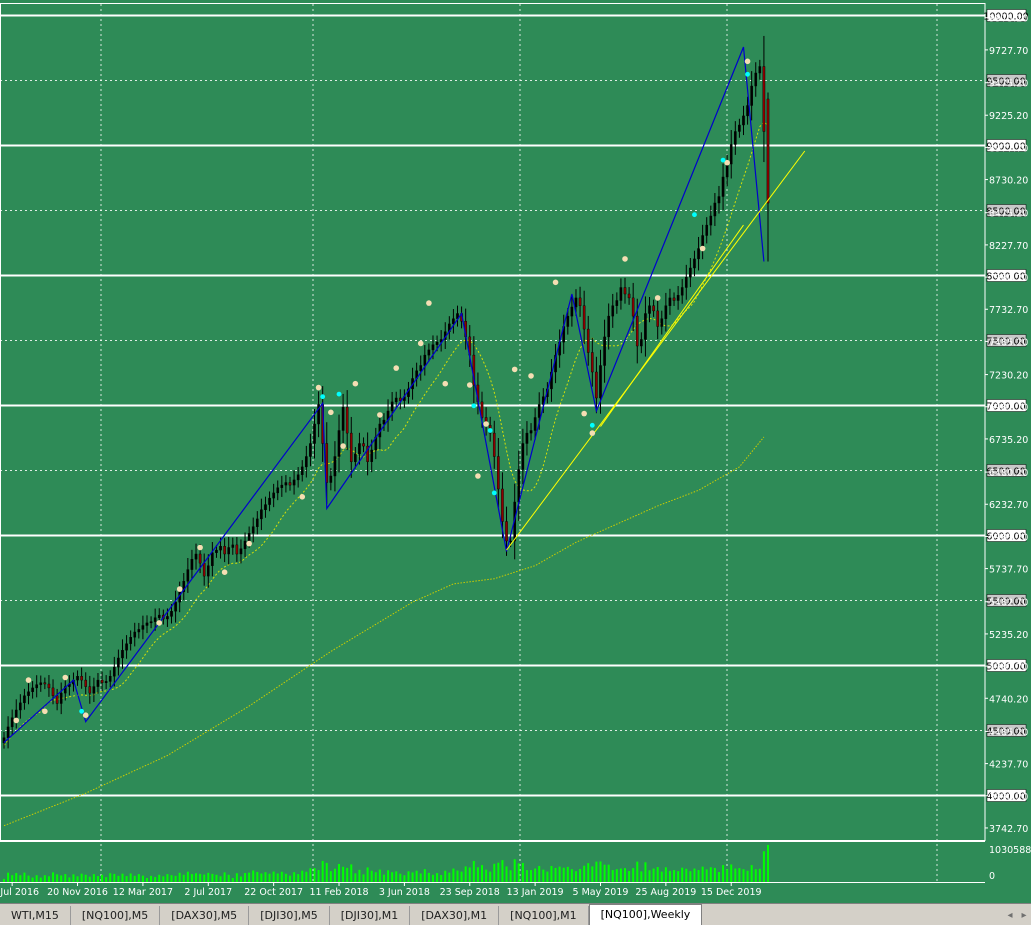 The height and width of the screenshot is (925, 1031). Describe the element at coordinates (1005, 472) in the screenshot. I see `price-level-label: 6500.00` at that location.